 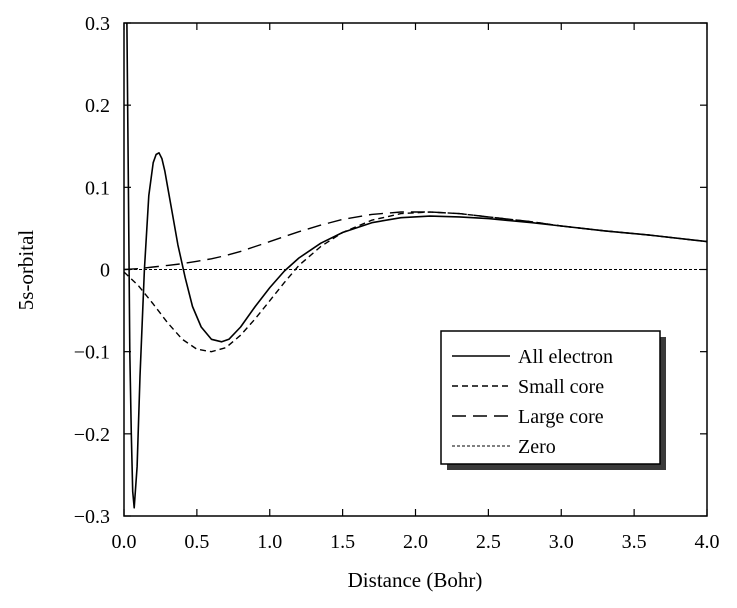 I want to click on y-tick-label: 0, so click(x=105, y=271).